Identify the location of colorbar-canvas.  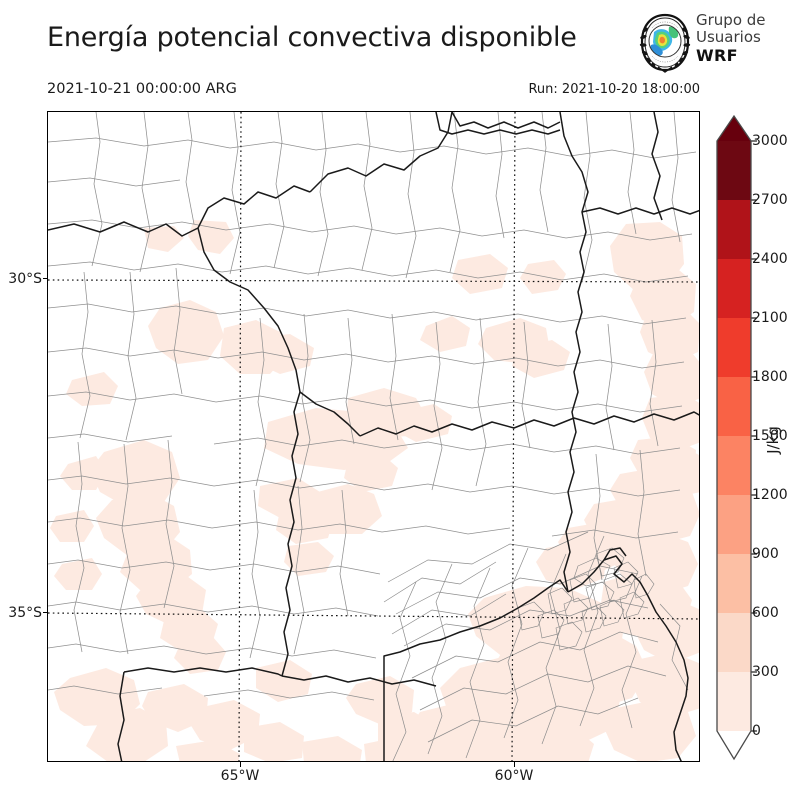
(736, 437).